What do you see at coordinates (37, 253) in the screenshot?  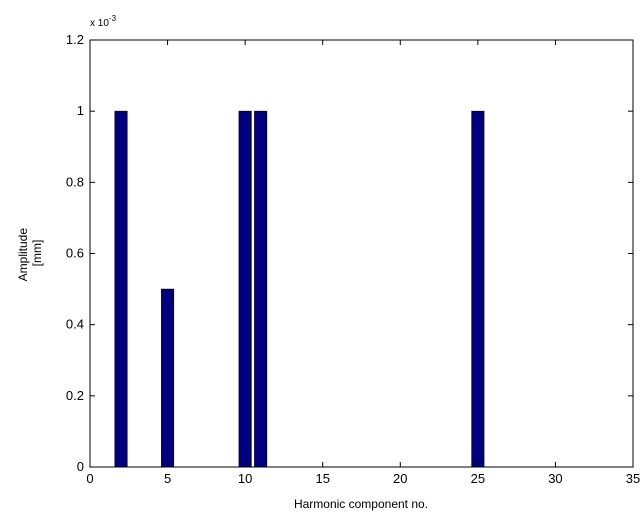 I see `y-axis-label-line2: [mm]` at bounding box center [37, 253].